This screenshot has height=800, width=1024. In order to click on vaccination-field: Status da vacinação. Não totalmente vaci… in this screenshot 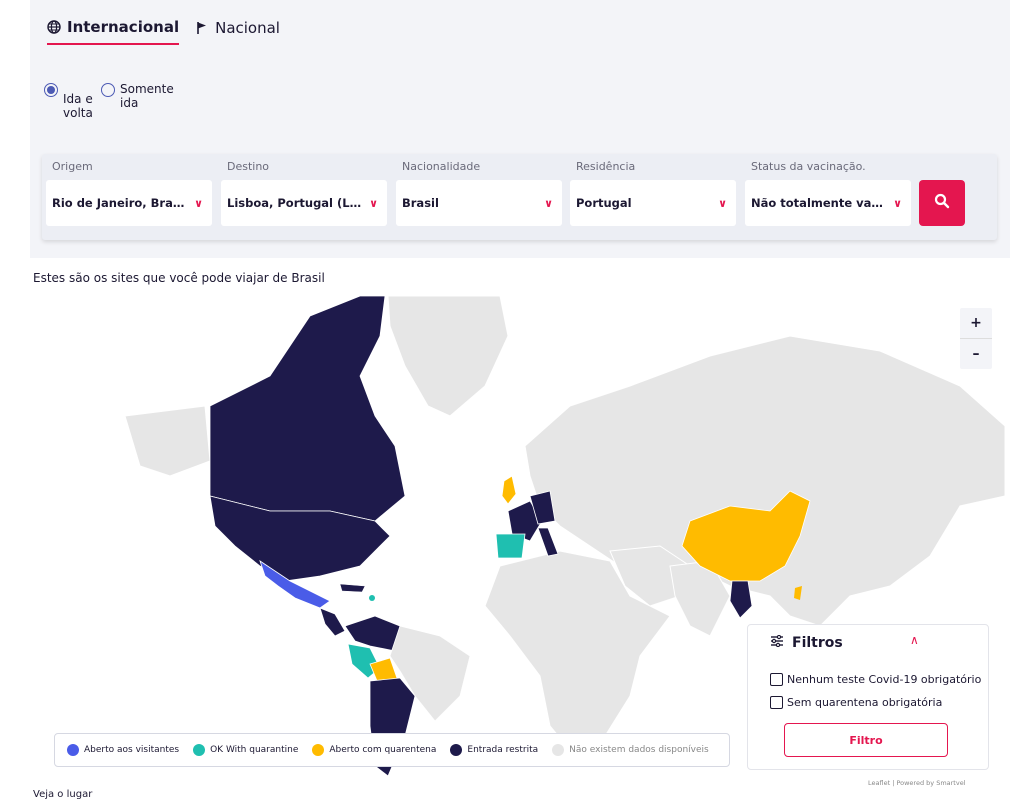, I will do `click(828, 193)`.